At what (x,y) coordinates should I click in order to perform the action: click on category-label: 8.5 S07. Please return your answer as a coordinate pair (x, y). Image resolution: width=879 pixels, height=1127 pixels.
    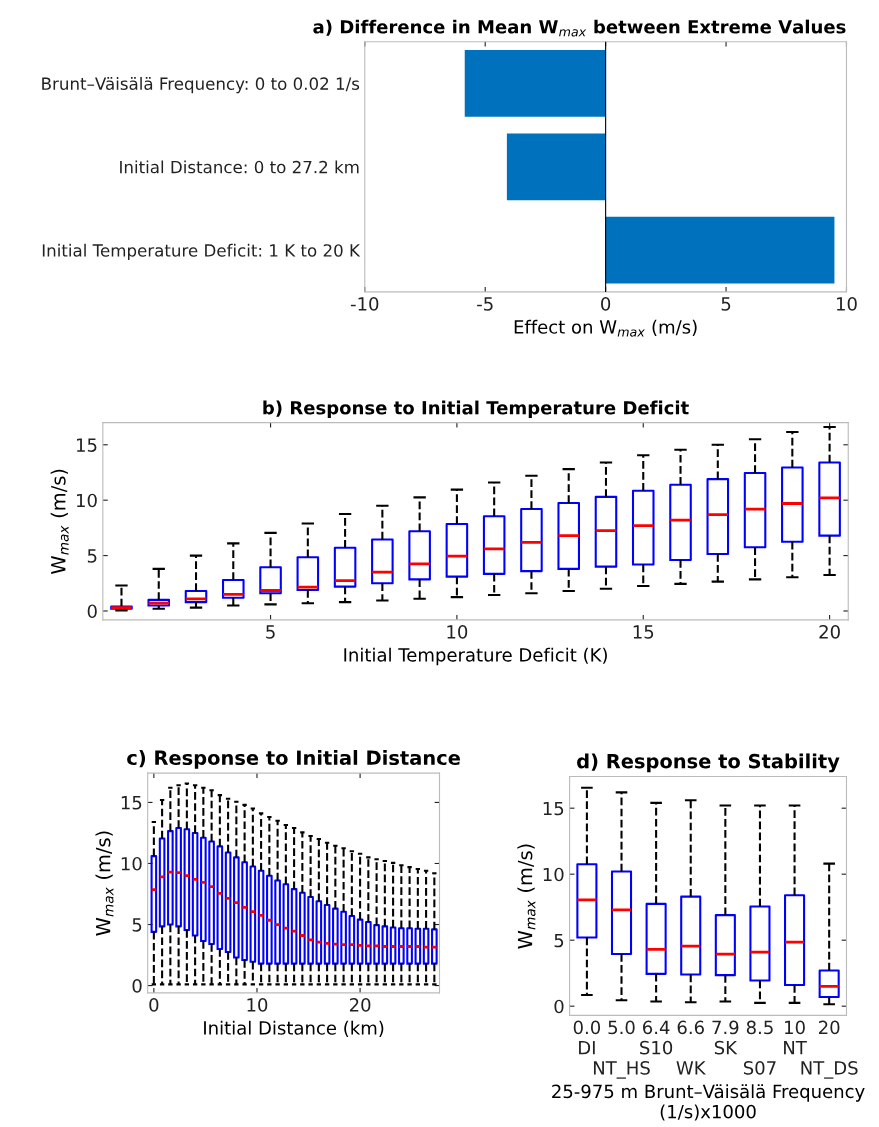
    Looking at the image, I should click on (759, 1047).